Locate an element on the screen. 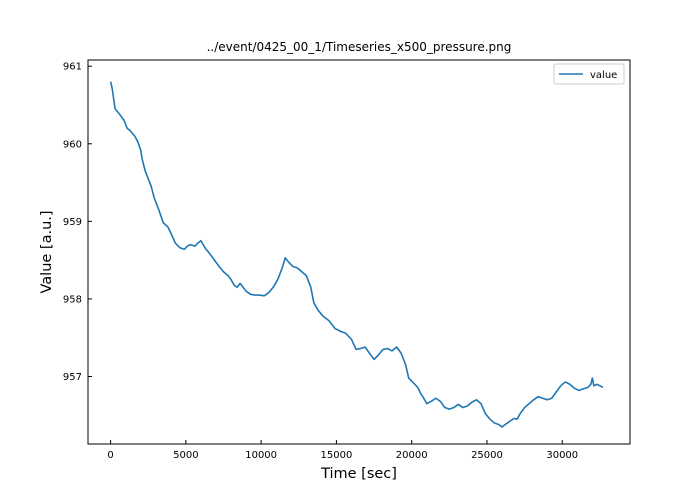  y-tick-label: 958 is located at coordinates (72, 299).